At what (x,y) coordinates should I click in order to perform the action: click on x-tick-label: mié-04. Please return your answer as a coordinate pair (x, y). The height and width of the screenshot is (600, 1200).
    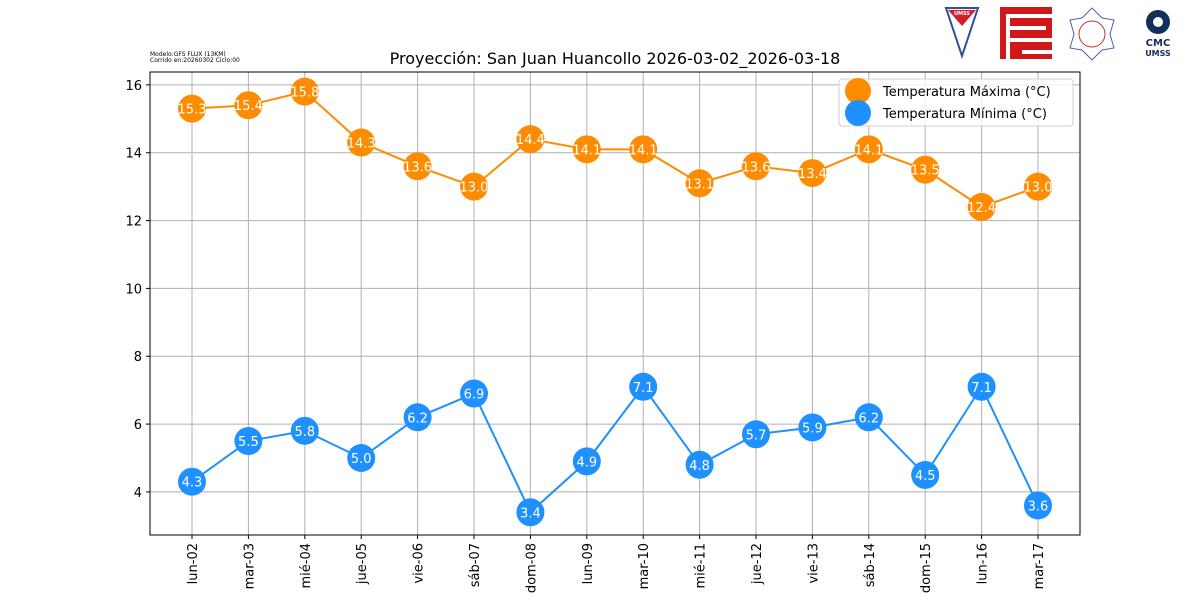
    Looking at the image, I should click on (306, 566).